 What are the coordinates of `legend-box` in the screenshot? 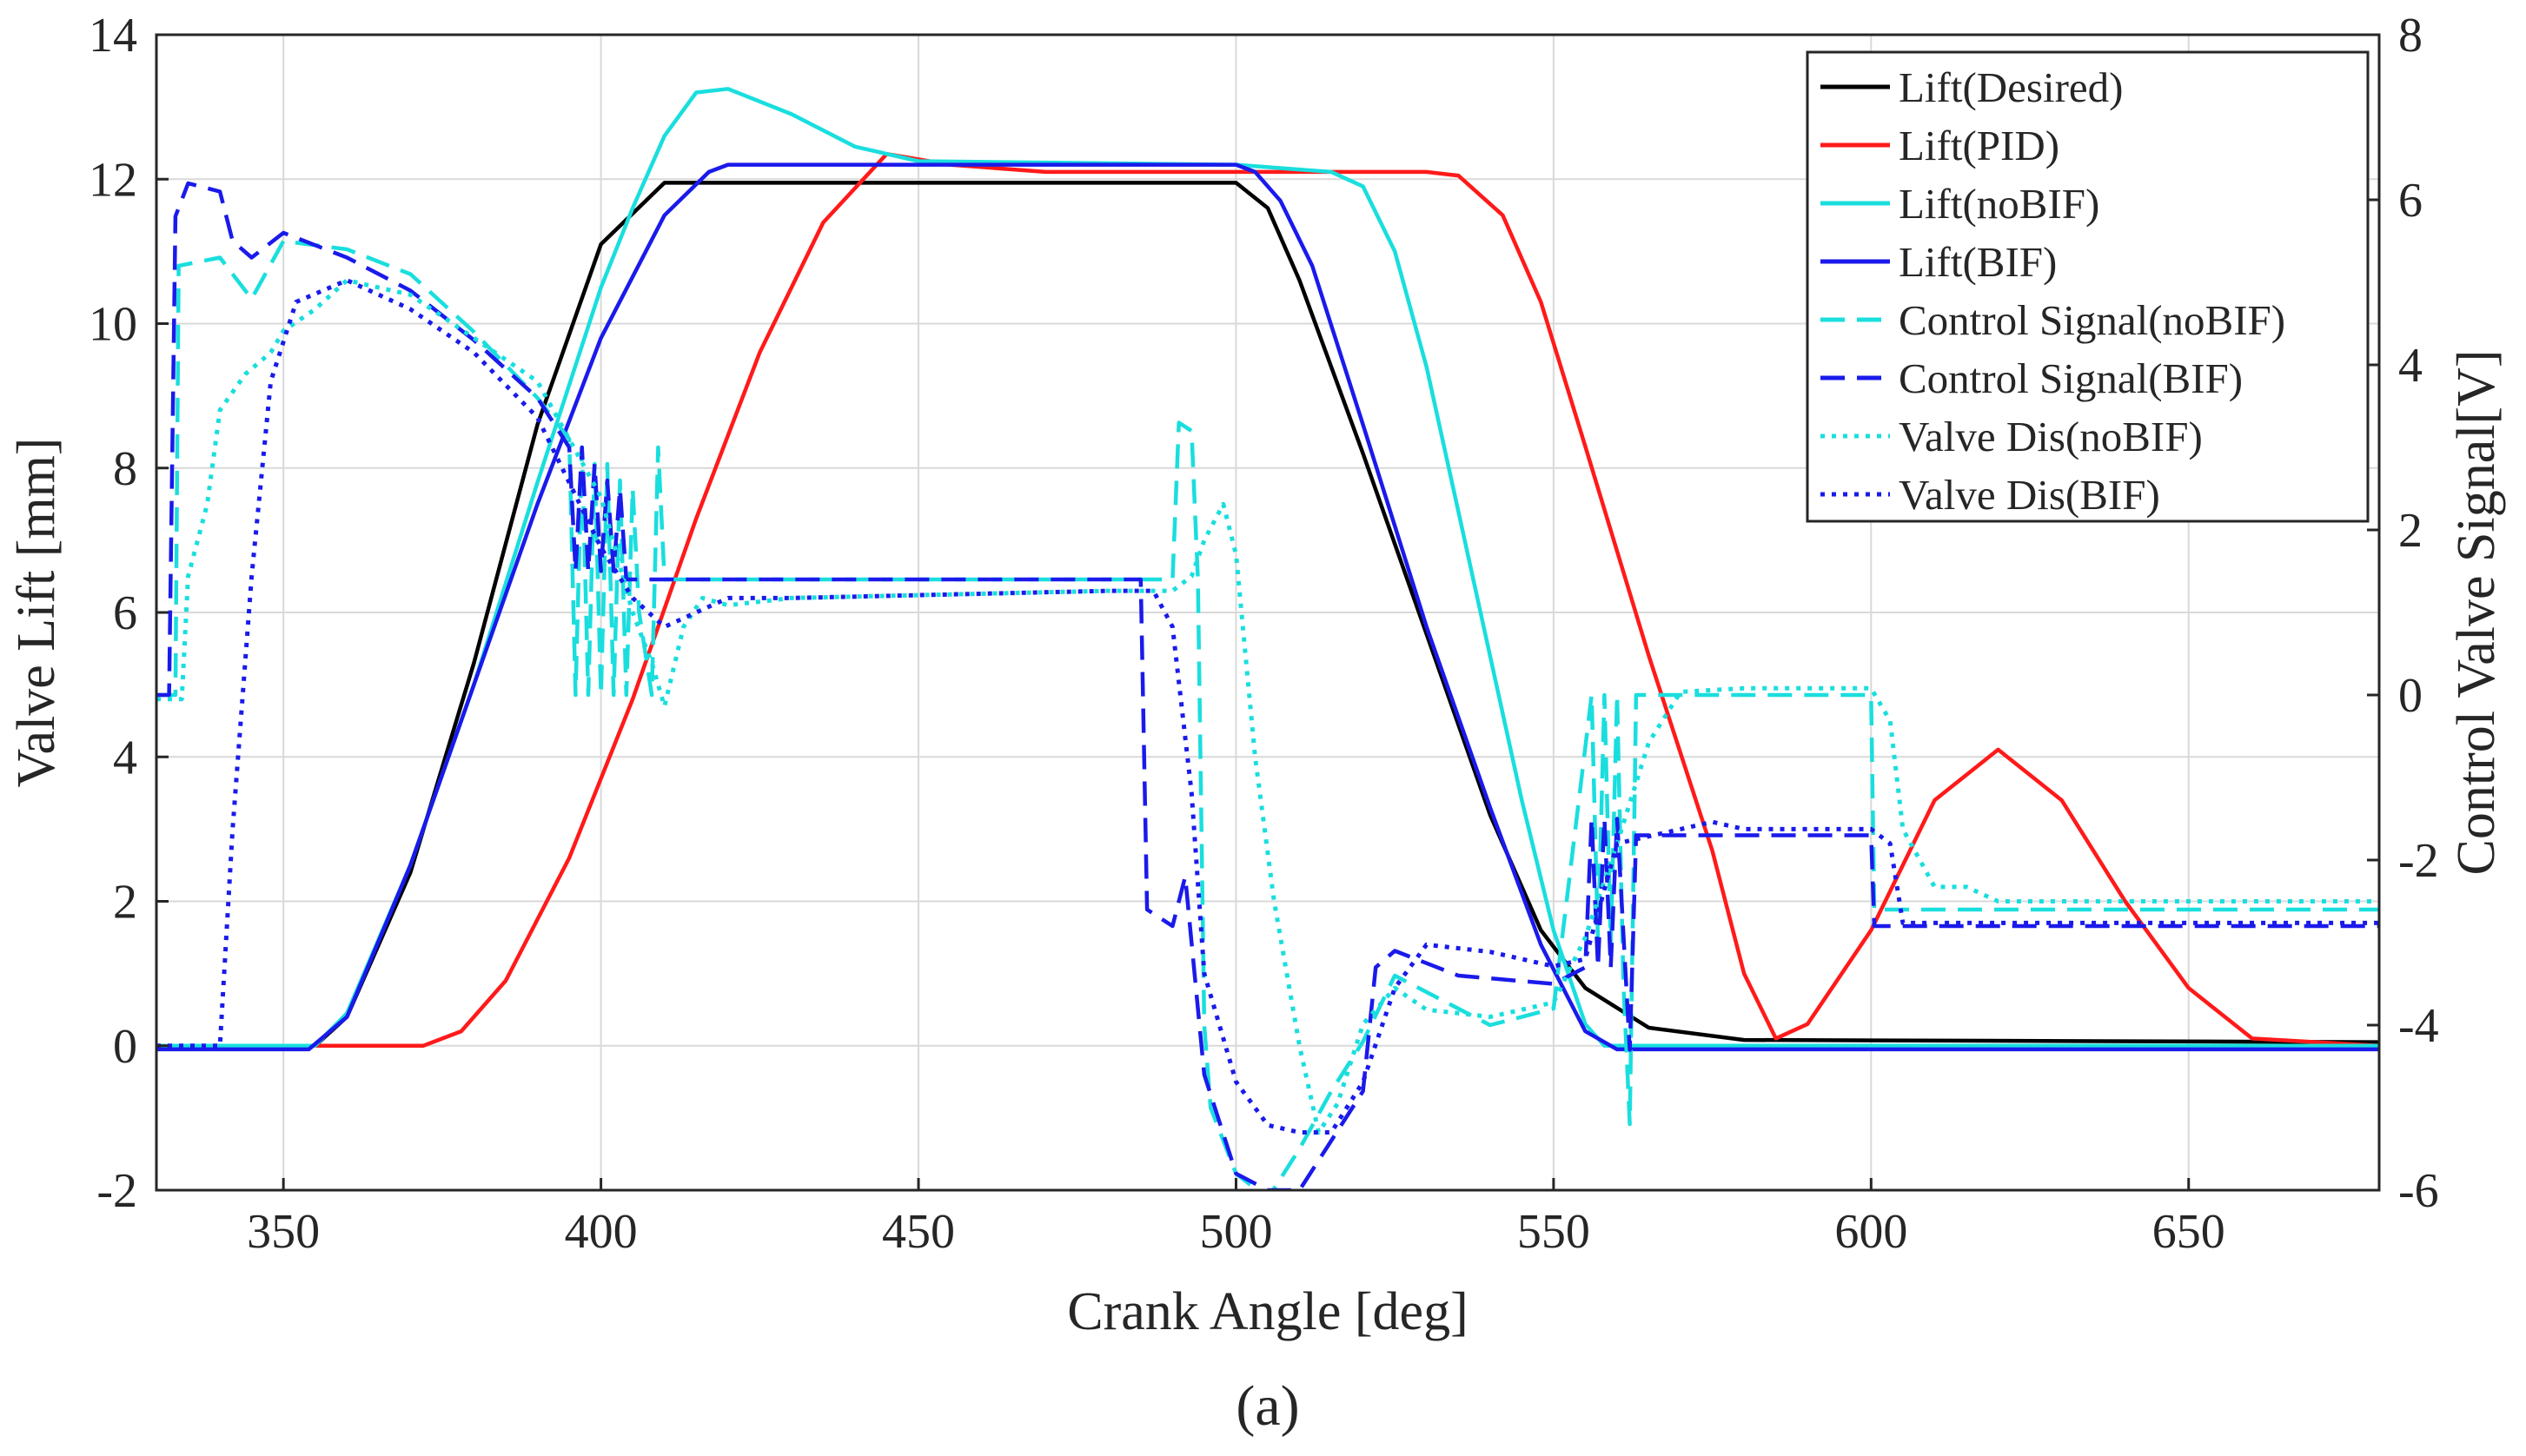 It's located at (2088, 286).